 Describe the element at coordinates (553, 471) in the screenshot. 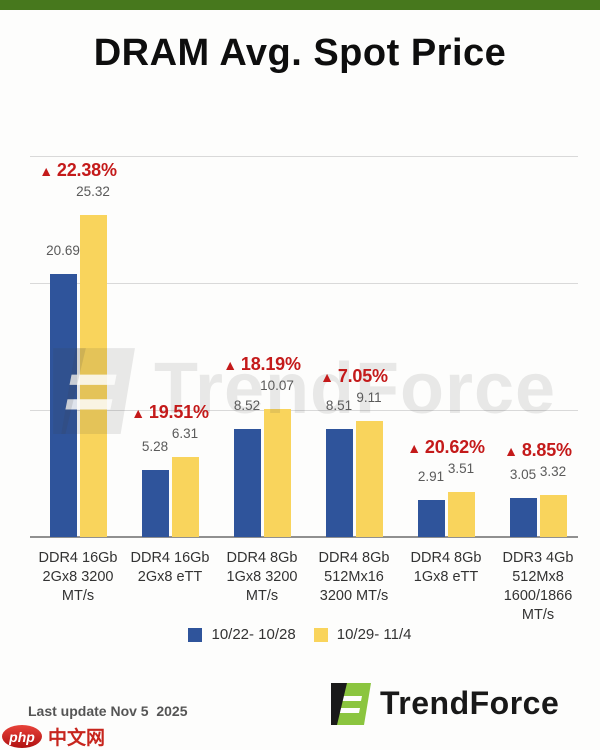

I see `value-label: 3.32` at that location.